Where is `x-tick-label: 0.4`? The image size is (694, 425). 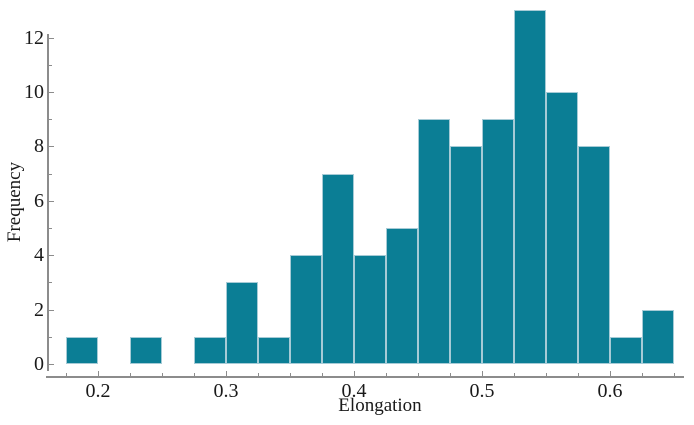 x-tick-label: 0.4 is located at coordinates (354, 391).